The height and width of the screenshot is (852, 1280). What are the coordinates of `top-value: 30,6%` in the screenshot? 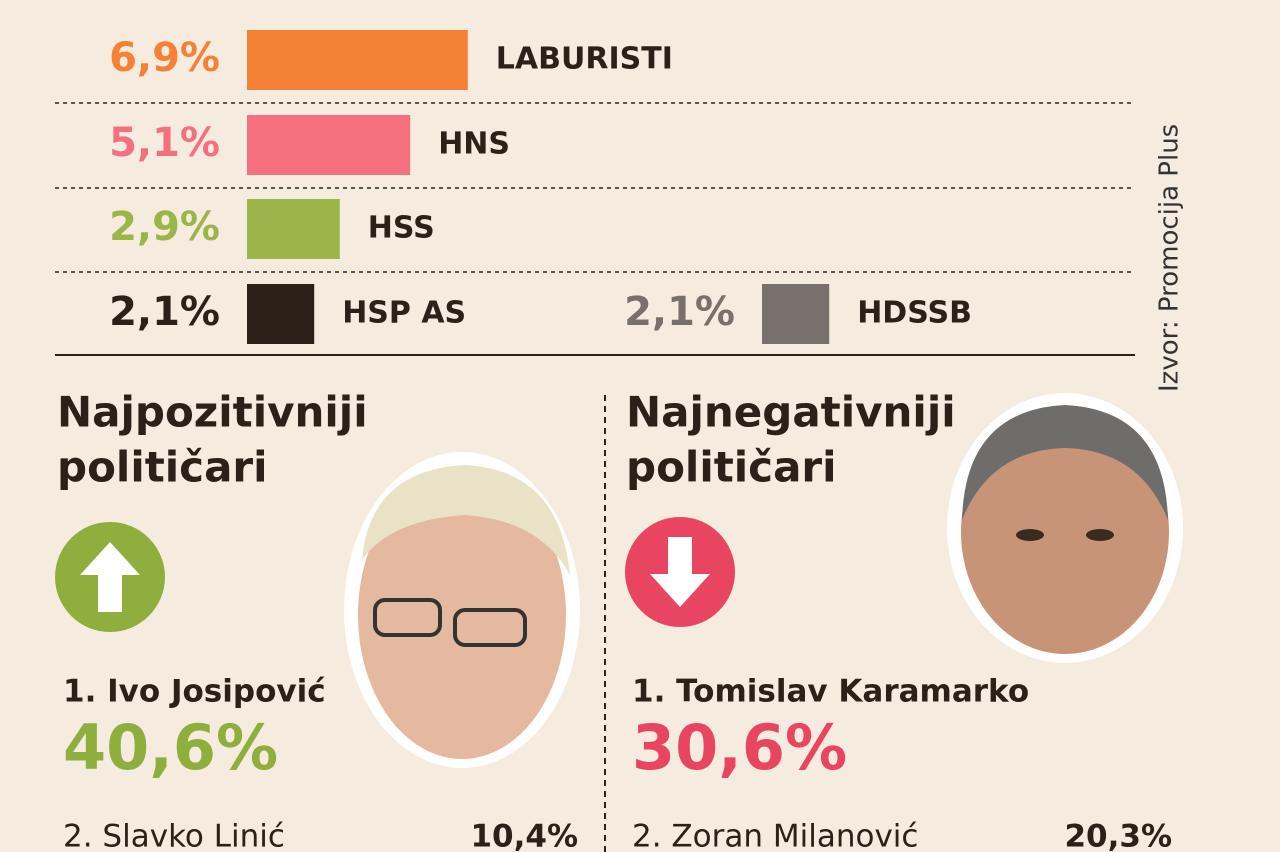 It's located at (739, 747).